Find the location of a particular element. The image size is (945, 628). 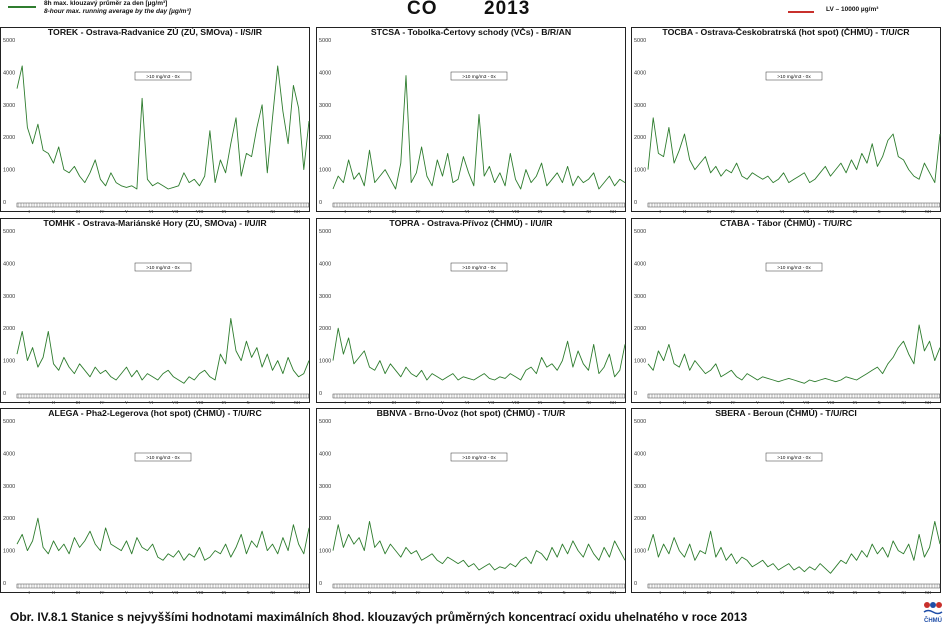

y-tick-label: 0 is located at coordinates (635, 584).